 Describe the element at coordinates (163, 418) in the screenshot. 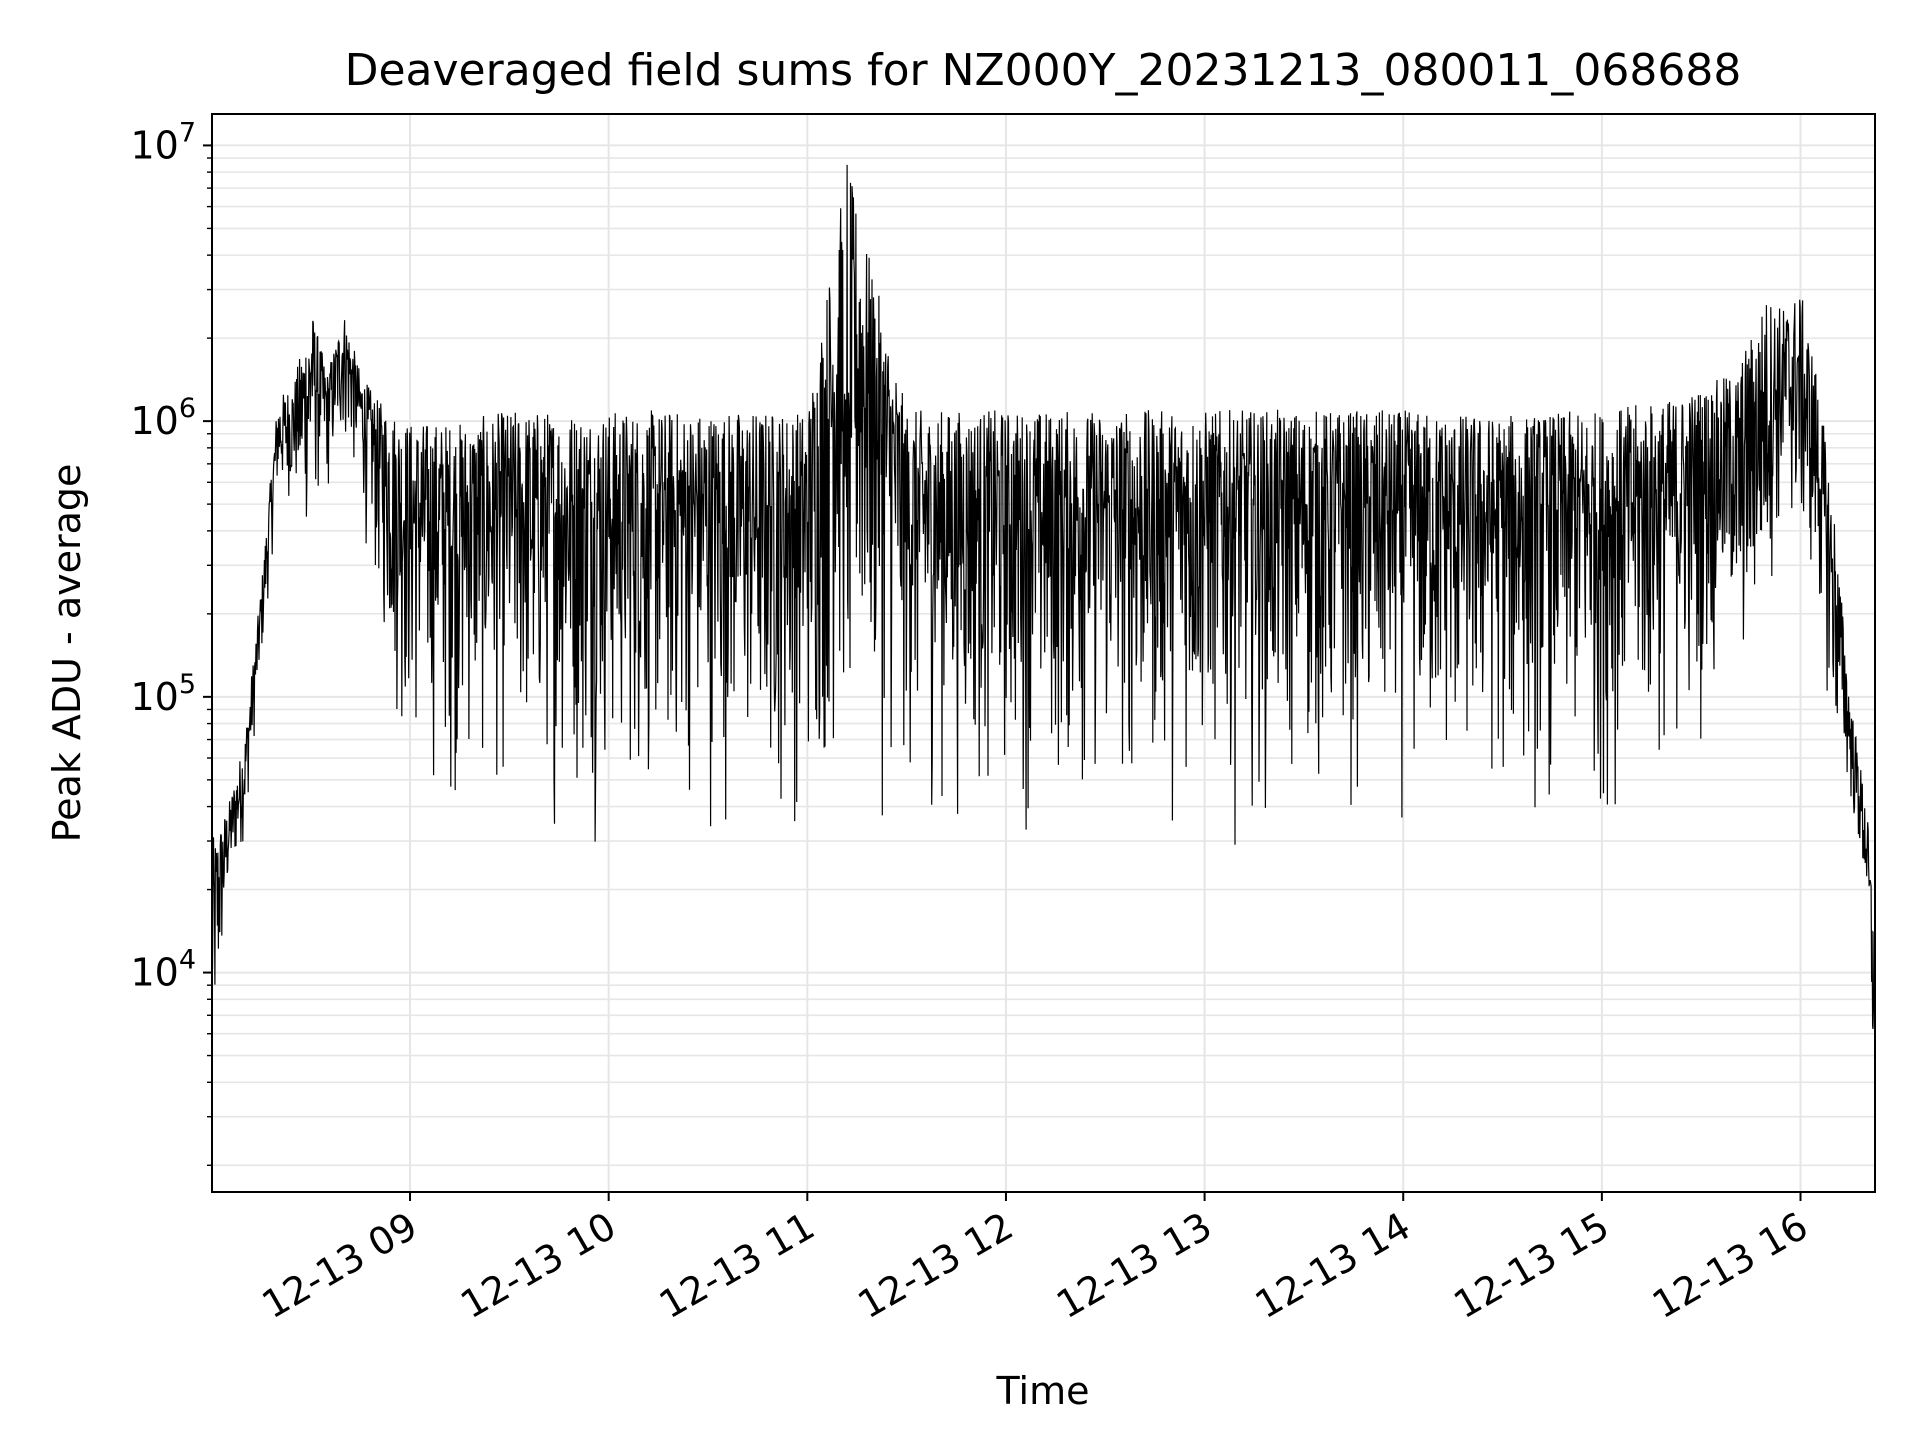

I see `y-tick-label: 106` at that location.